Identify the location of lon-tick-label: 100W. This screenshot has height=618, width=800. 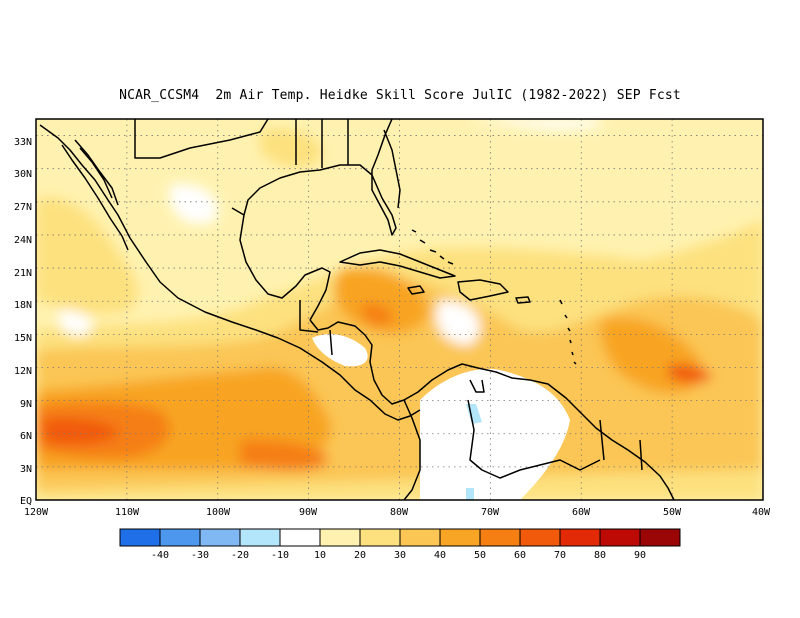
(218, 512).